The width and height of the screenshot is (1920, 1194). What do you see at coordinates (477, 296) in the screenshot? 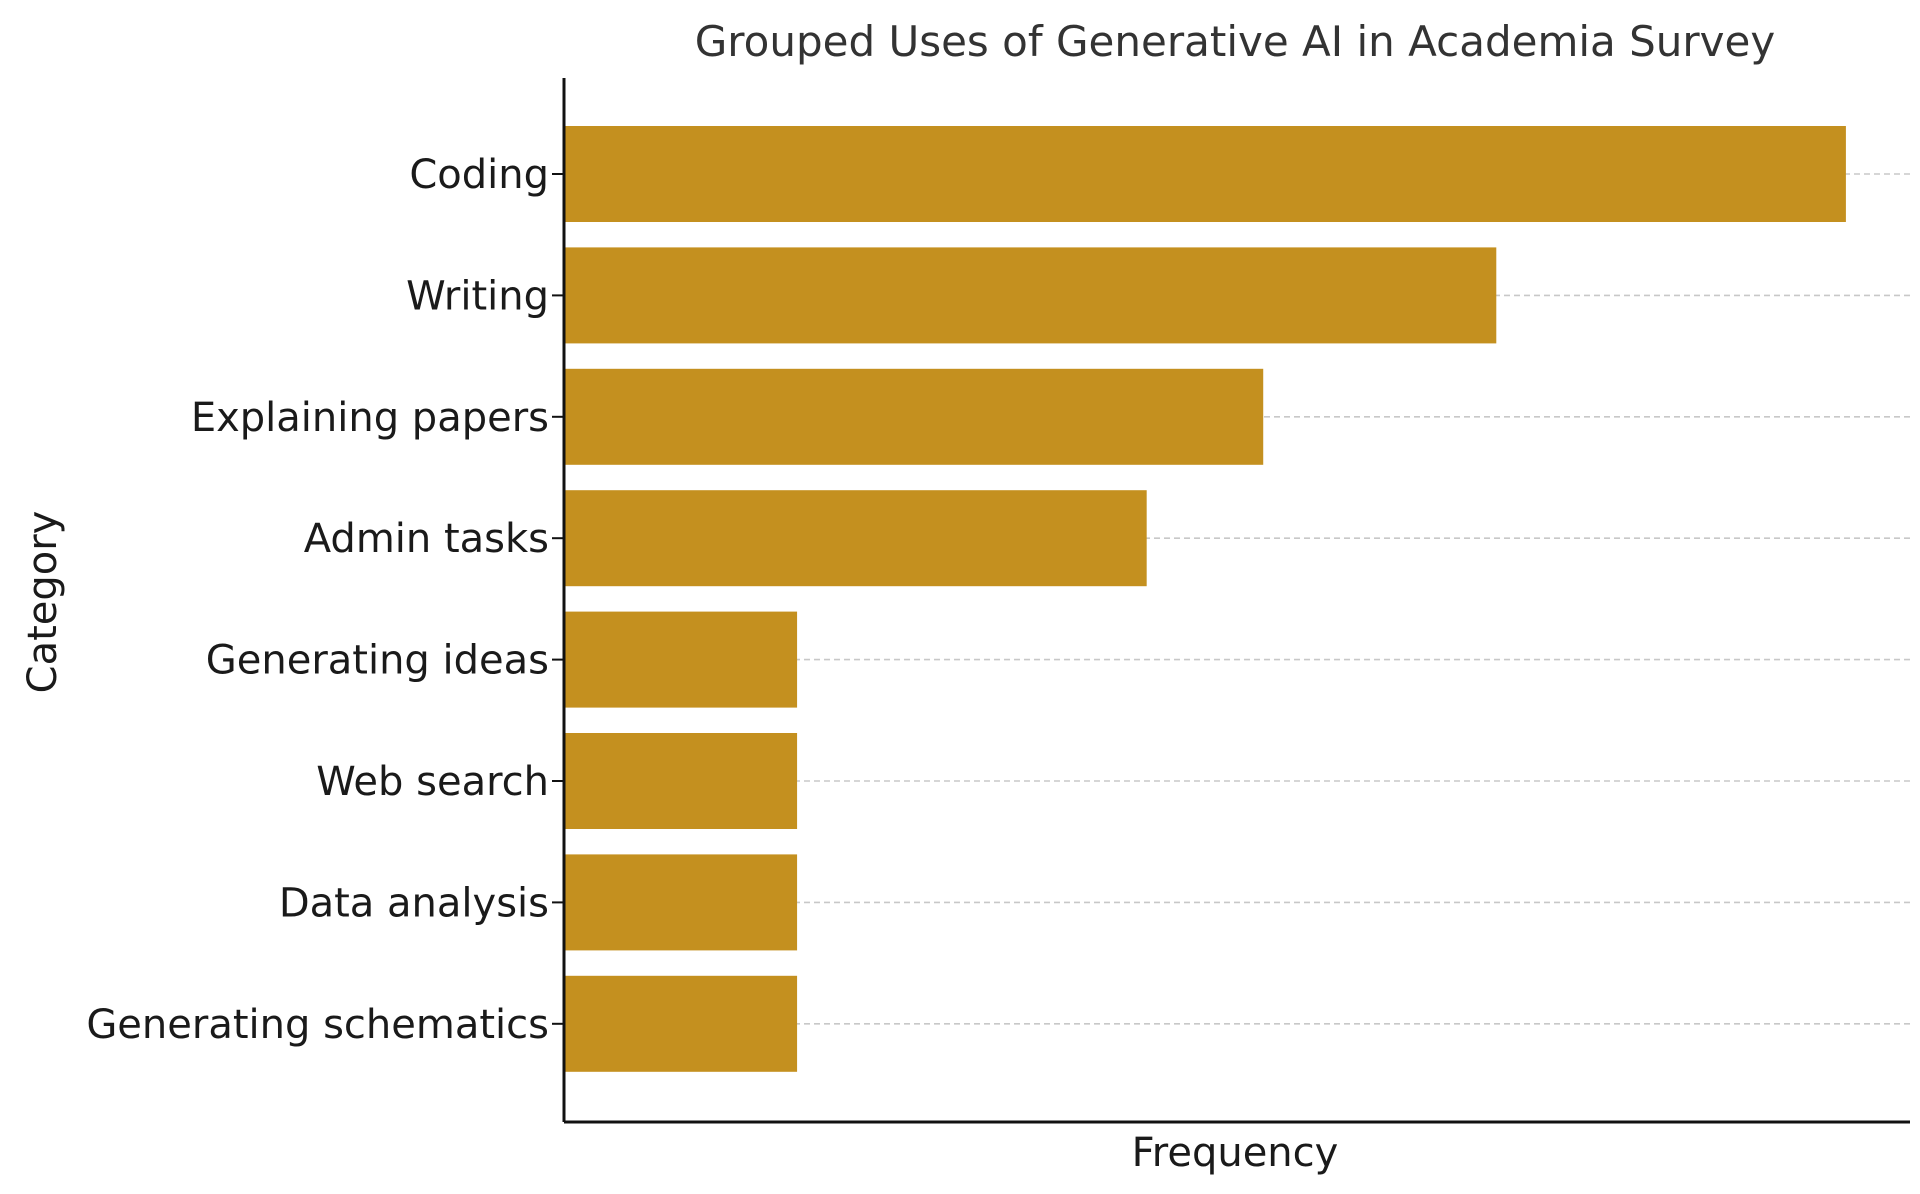
I see `y-tick-label-writing: Writing` at bounding box center [477, 296].